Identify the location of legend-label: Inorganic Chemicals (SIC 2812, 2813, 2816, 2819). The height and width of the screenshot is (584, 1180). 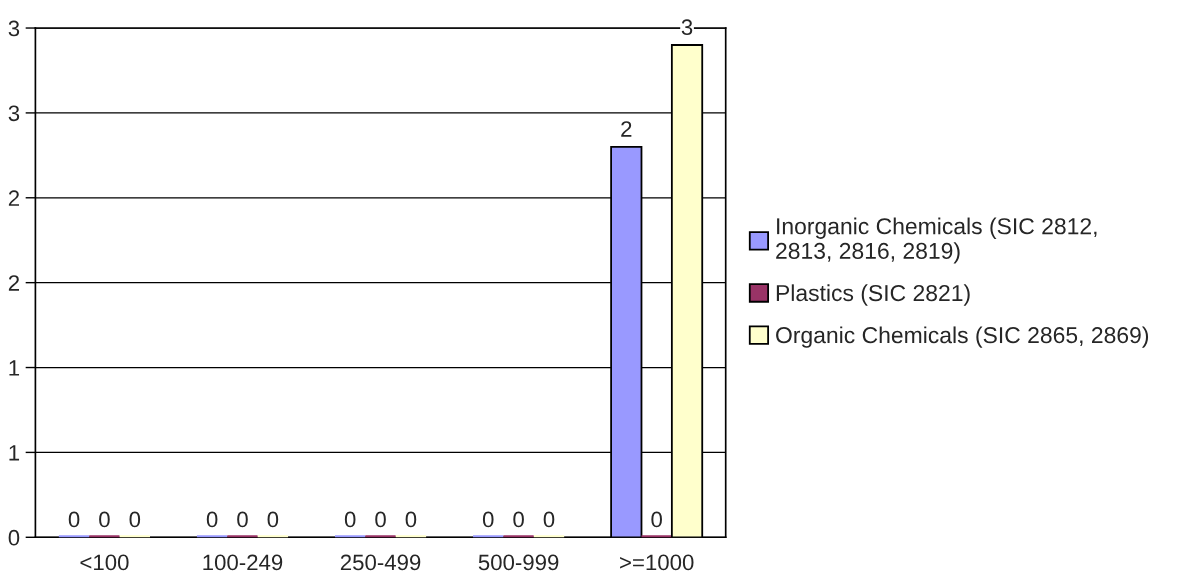
(936, 240).